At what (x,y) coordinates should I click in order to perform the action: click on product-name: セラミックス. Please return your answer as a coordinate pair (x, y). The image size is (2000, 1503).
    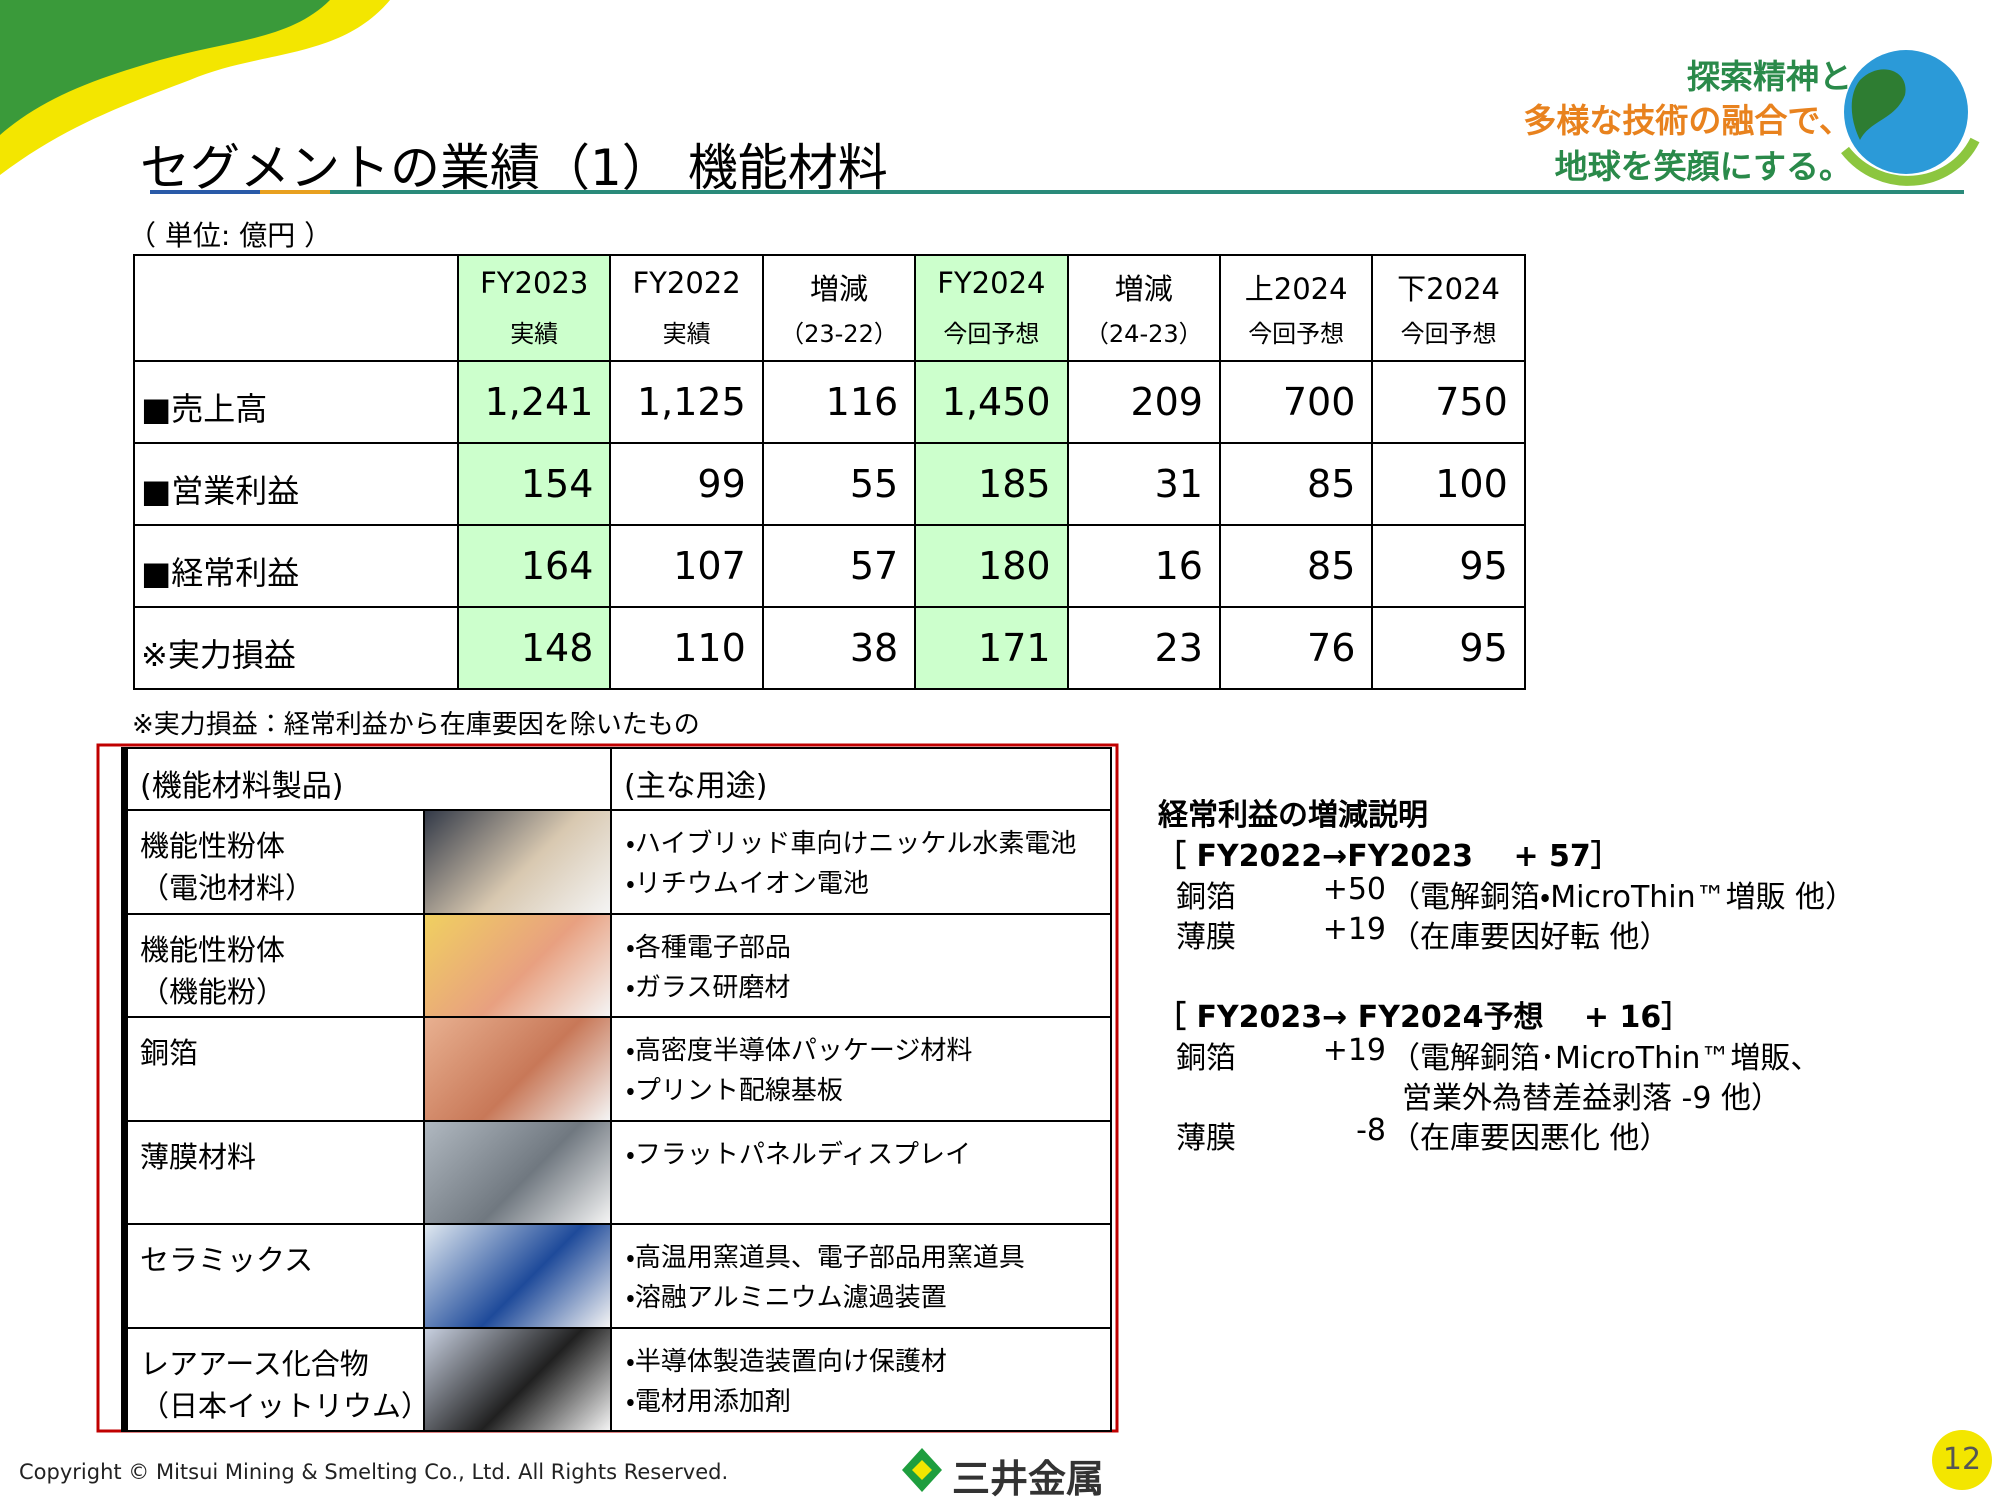
    Looking at the image, I should click on (227, 1260).